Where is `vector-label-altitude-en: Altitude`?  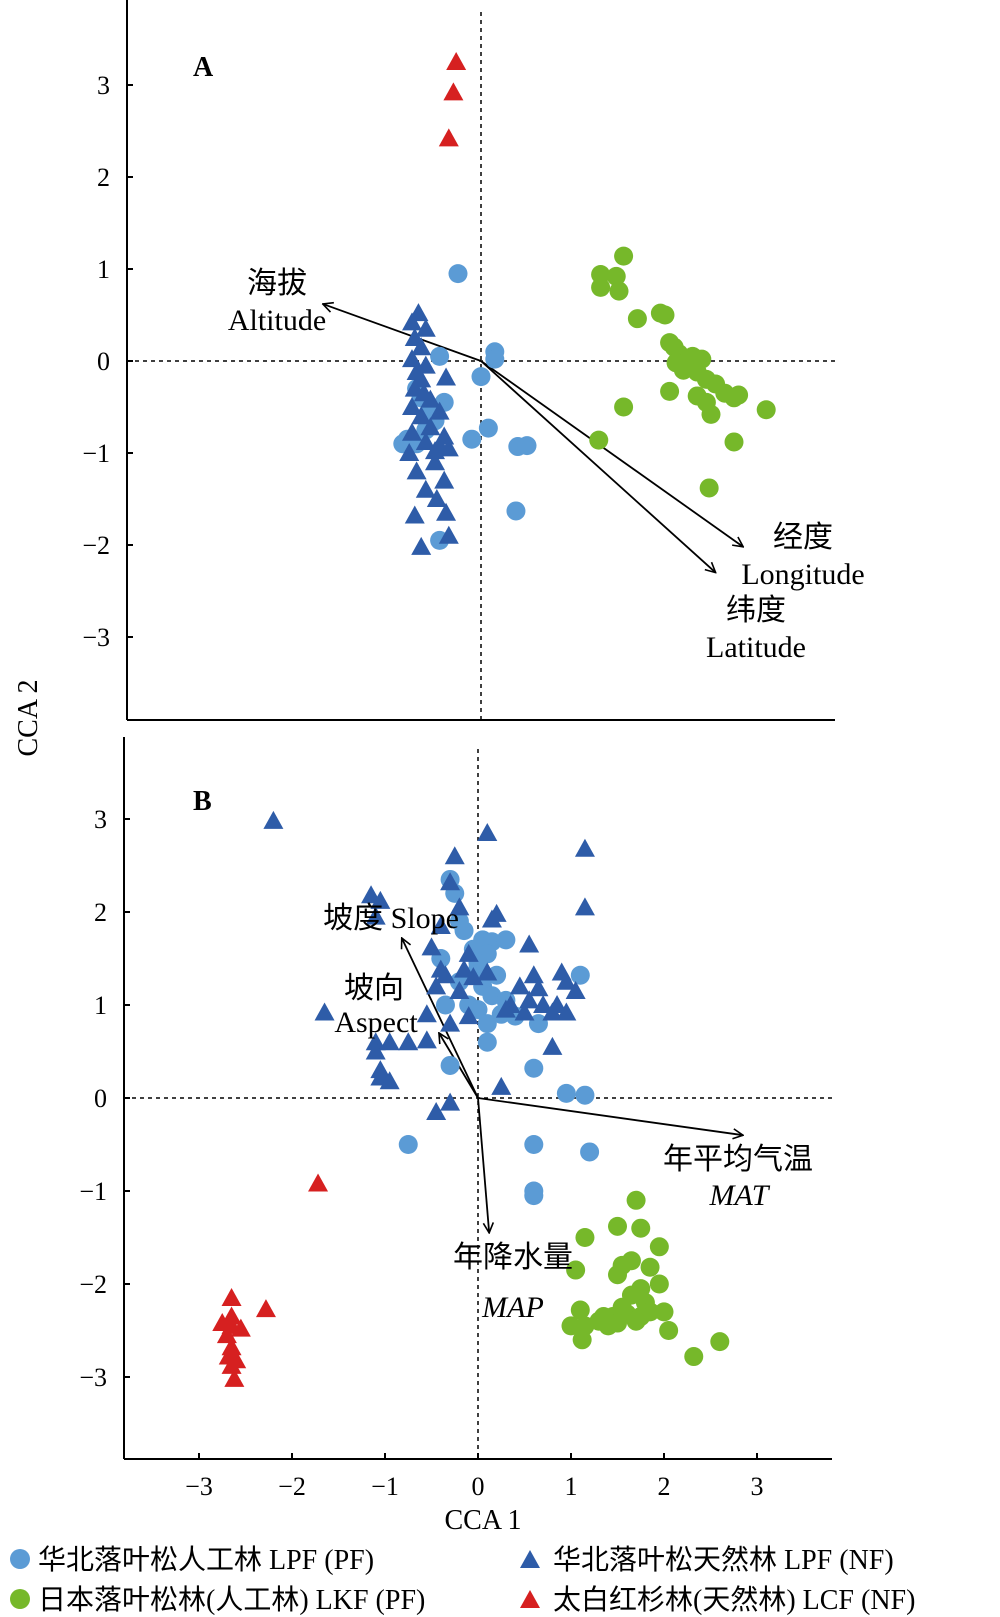
vector-label-altitude-en: Altitude is located at coordinates (277, 320).